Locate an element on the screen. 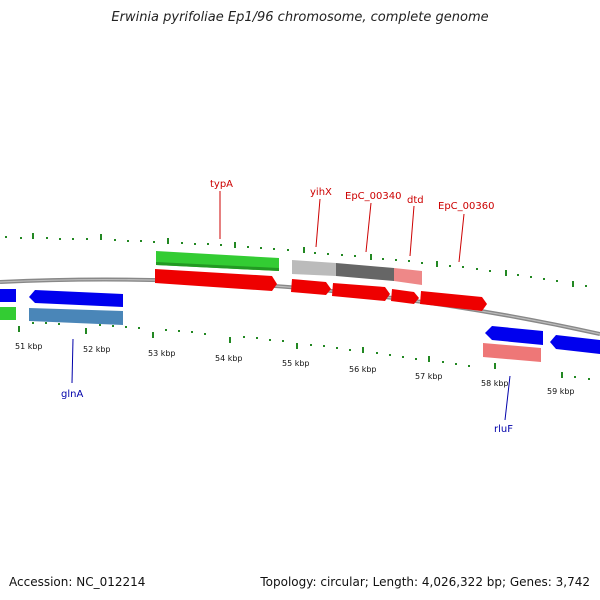 The image size is (600, 600). lower-tick-track is located at coordinates (304, 351).